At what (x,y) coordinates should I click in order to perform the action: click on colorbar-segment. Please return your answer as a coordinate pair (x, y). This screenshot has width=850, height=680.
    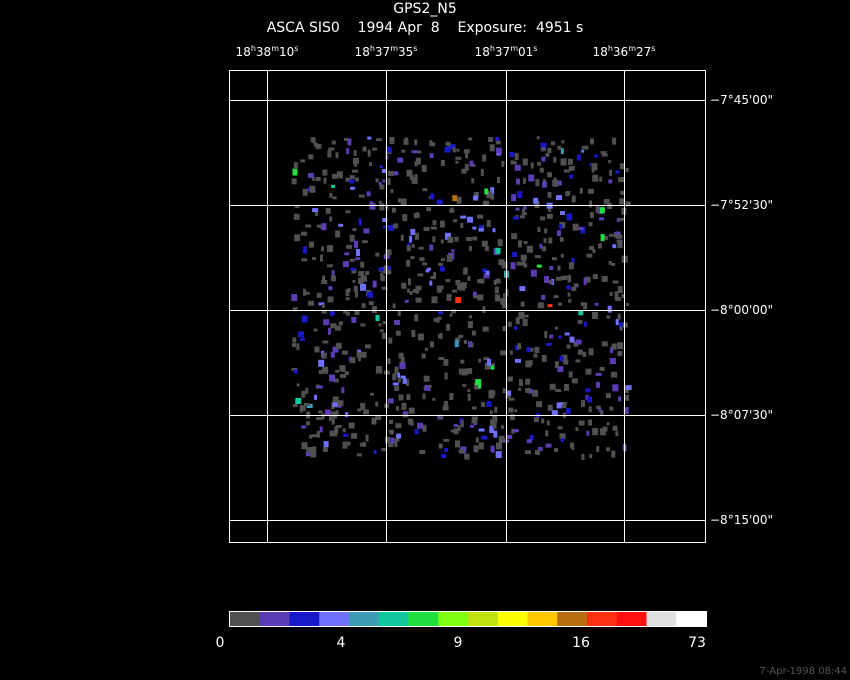
    Looking at the image, I should click on (423, 619).